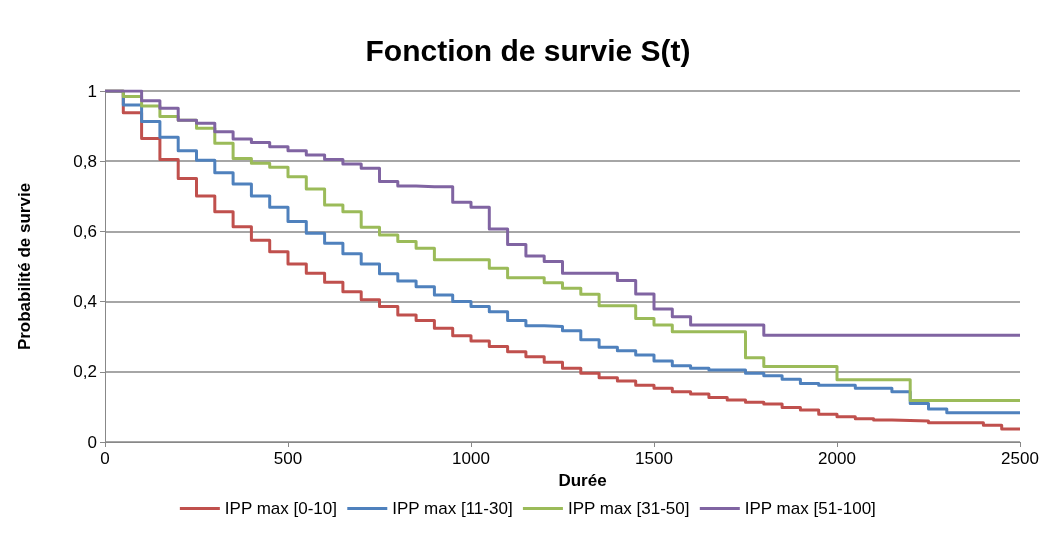 The height and width of the screenshot is (534, 1056). Describe the element at coordinates (837, 458) in the screenshot. I see `x-tick-label: 2000` at that location.